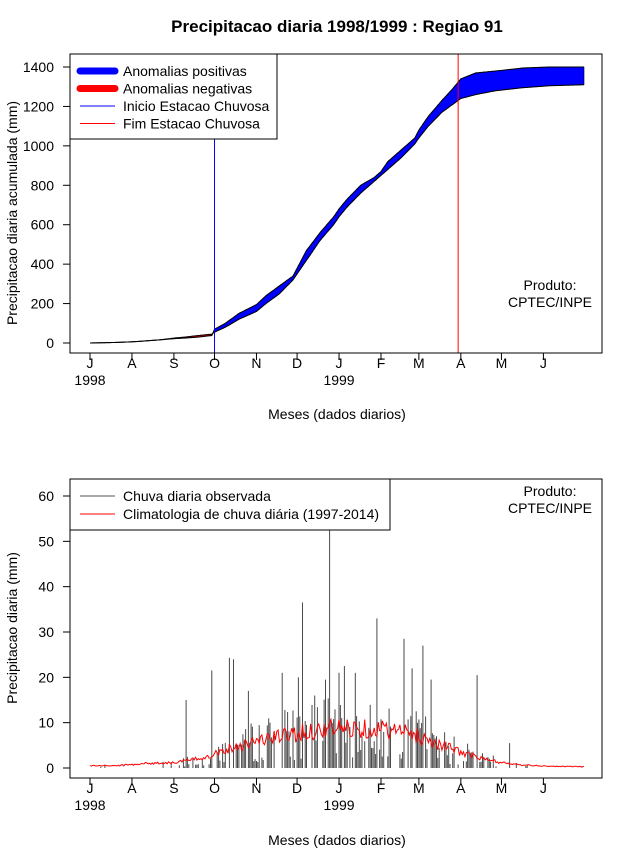  What do you see at coordinates (43, 264) in the screenshot?
I see `y-tick-label: 400` at bounding box center [43, 264].